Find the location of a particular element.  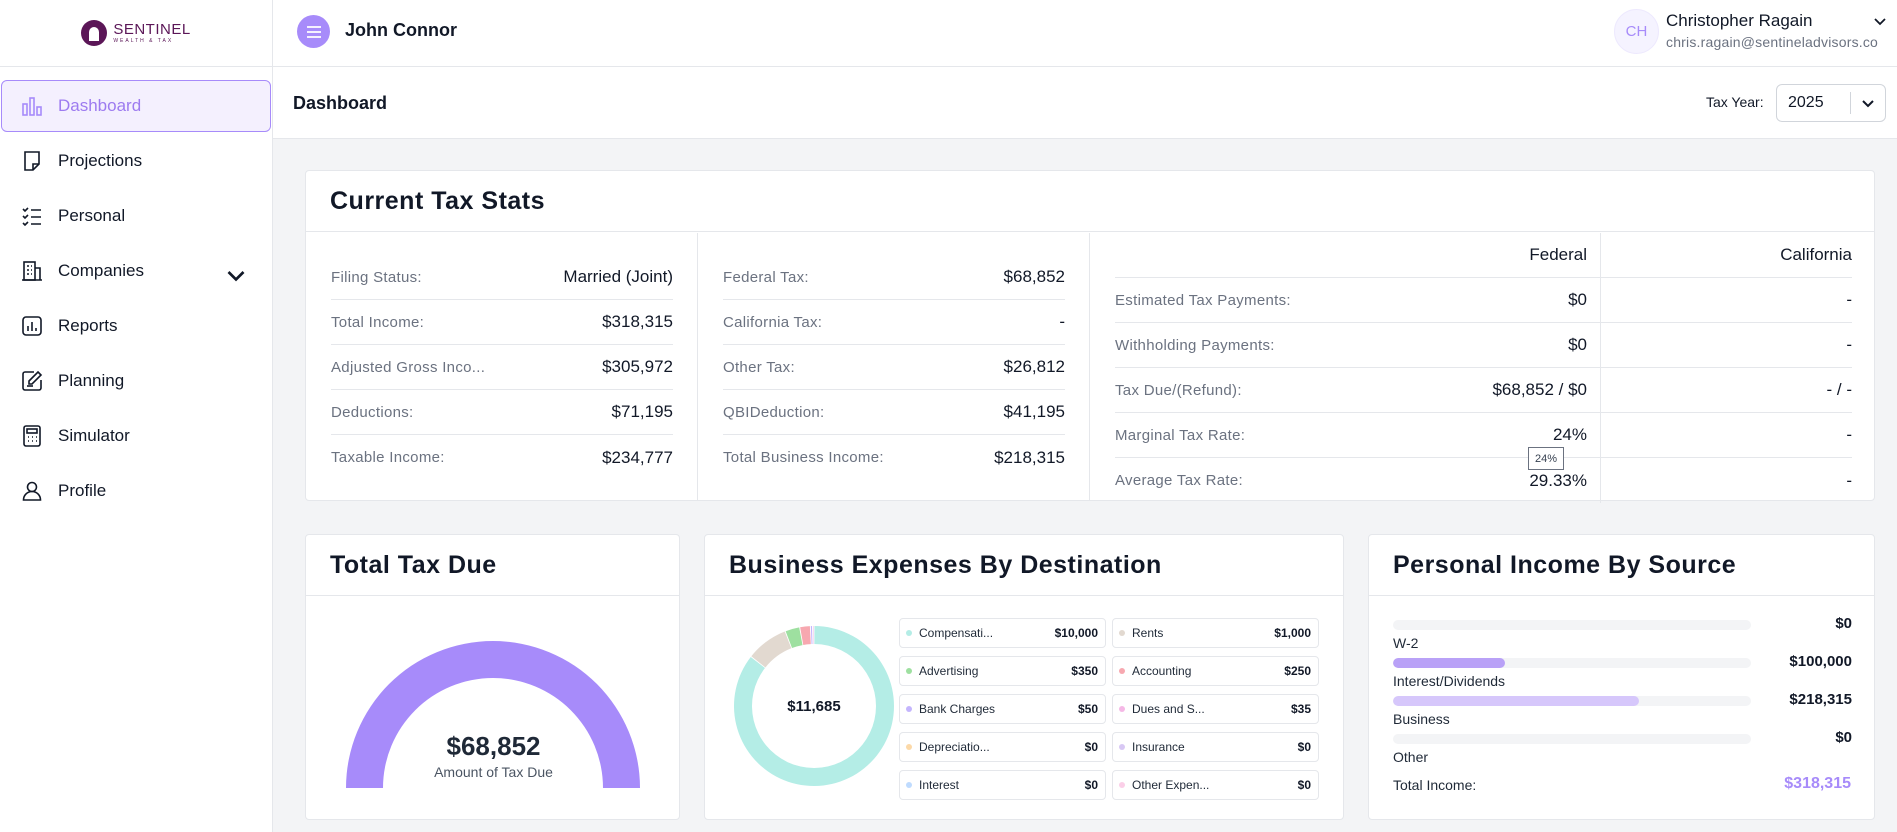

expense-legend-item: Compensati... $10,000 is located at coordinates (1002, 633).